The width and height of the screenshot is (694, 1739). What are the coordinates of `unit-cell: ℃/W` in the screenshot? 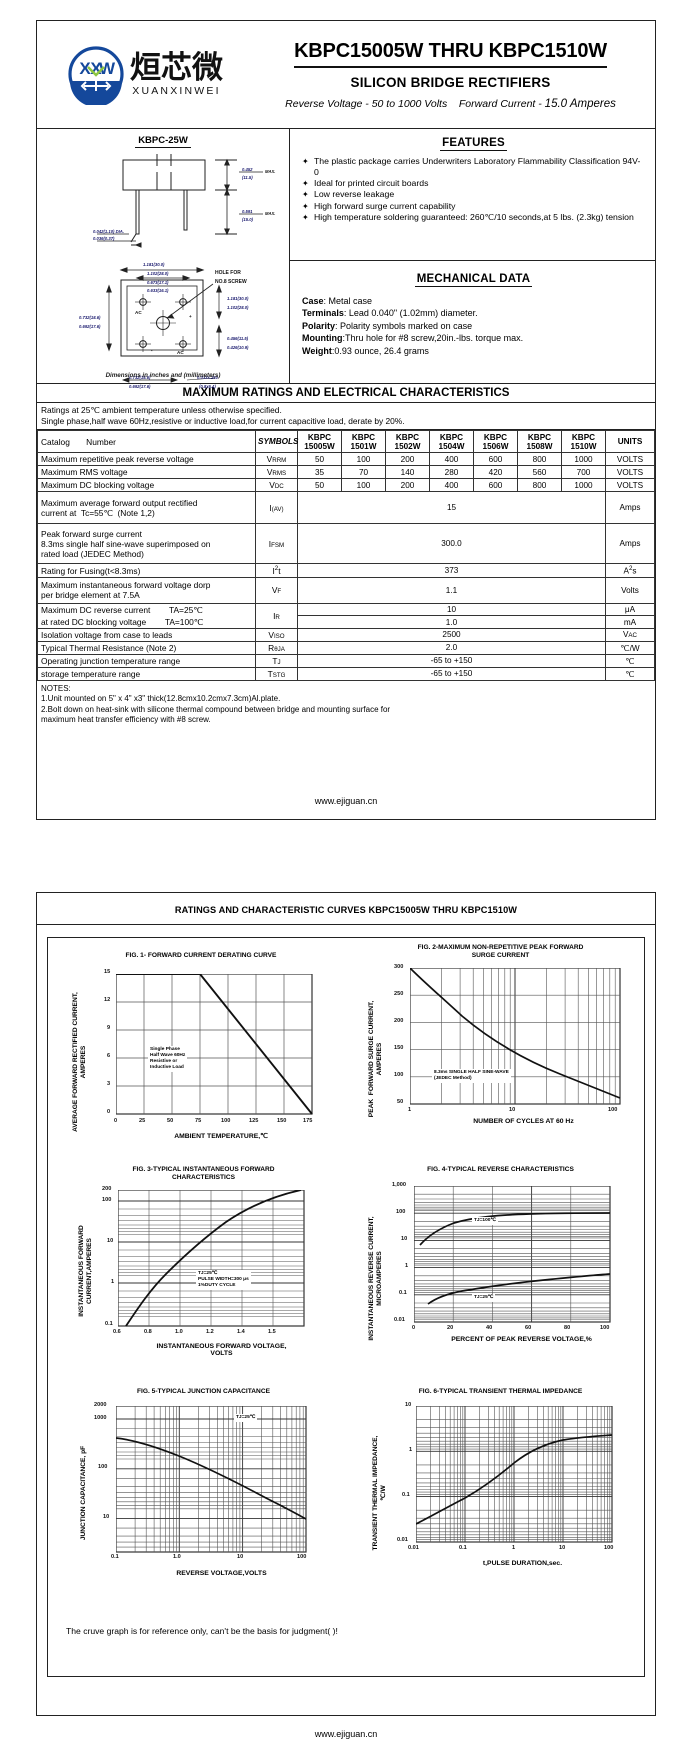 It's located at (630, 647).